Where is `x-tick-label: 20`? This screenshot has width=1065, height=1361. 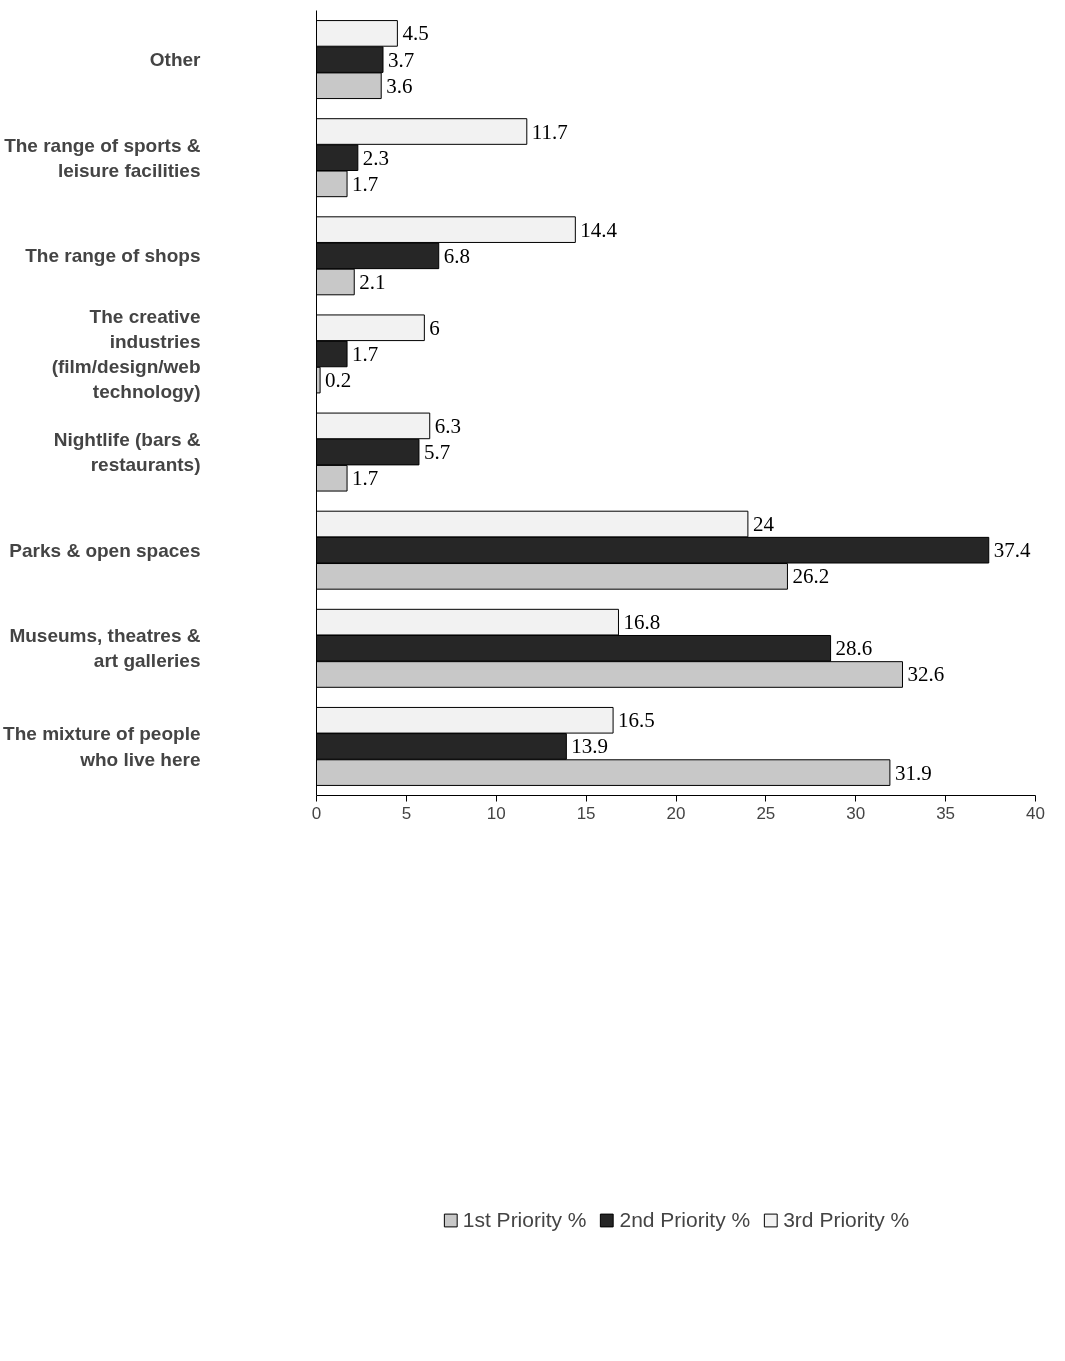 x-tick-label: 20 is located at coordinates (676, 813).